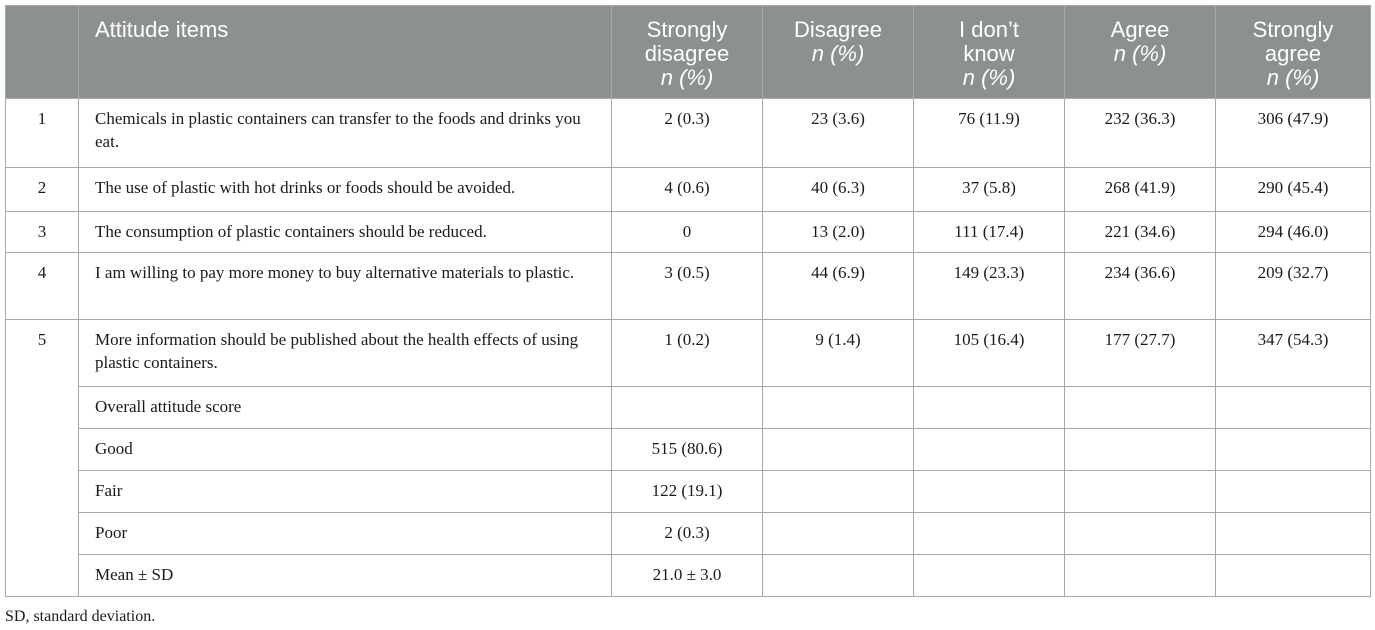 The width and height of the screenshot is (1375, 630). Describe the element at coordinates (42, 133) in the screenshot. I see `row-number: 1` at that location.